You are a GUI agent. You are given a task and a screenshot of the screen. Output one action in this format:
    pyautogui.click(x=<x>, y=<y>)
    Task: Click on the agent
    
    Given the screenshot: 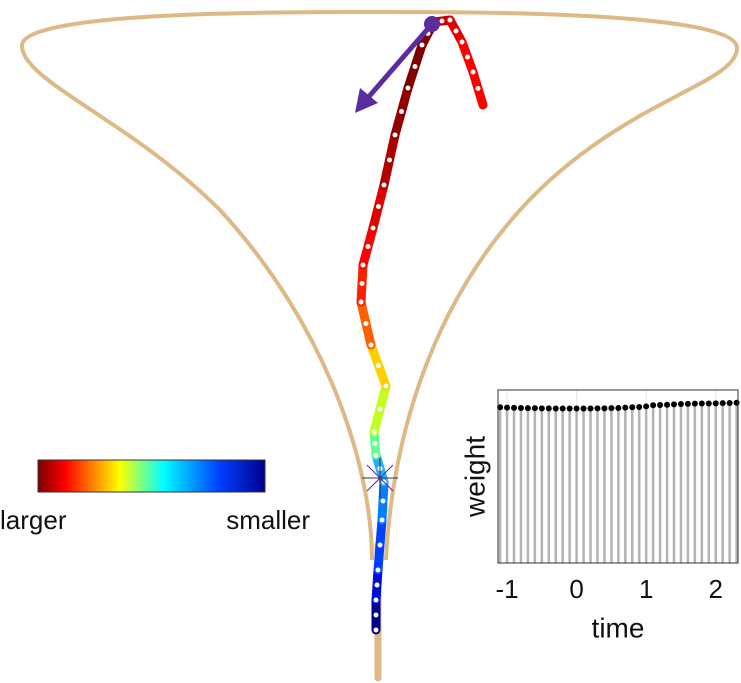 What is the action you would take?
    pyautogui.click(x=432, y=24)
    